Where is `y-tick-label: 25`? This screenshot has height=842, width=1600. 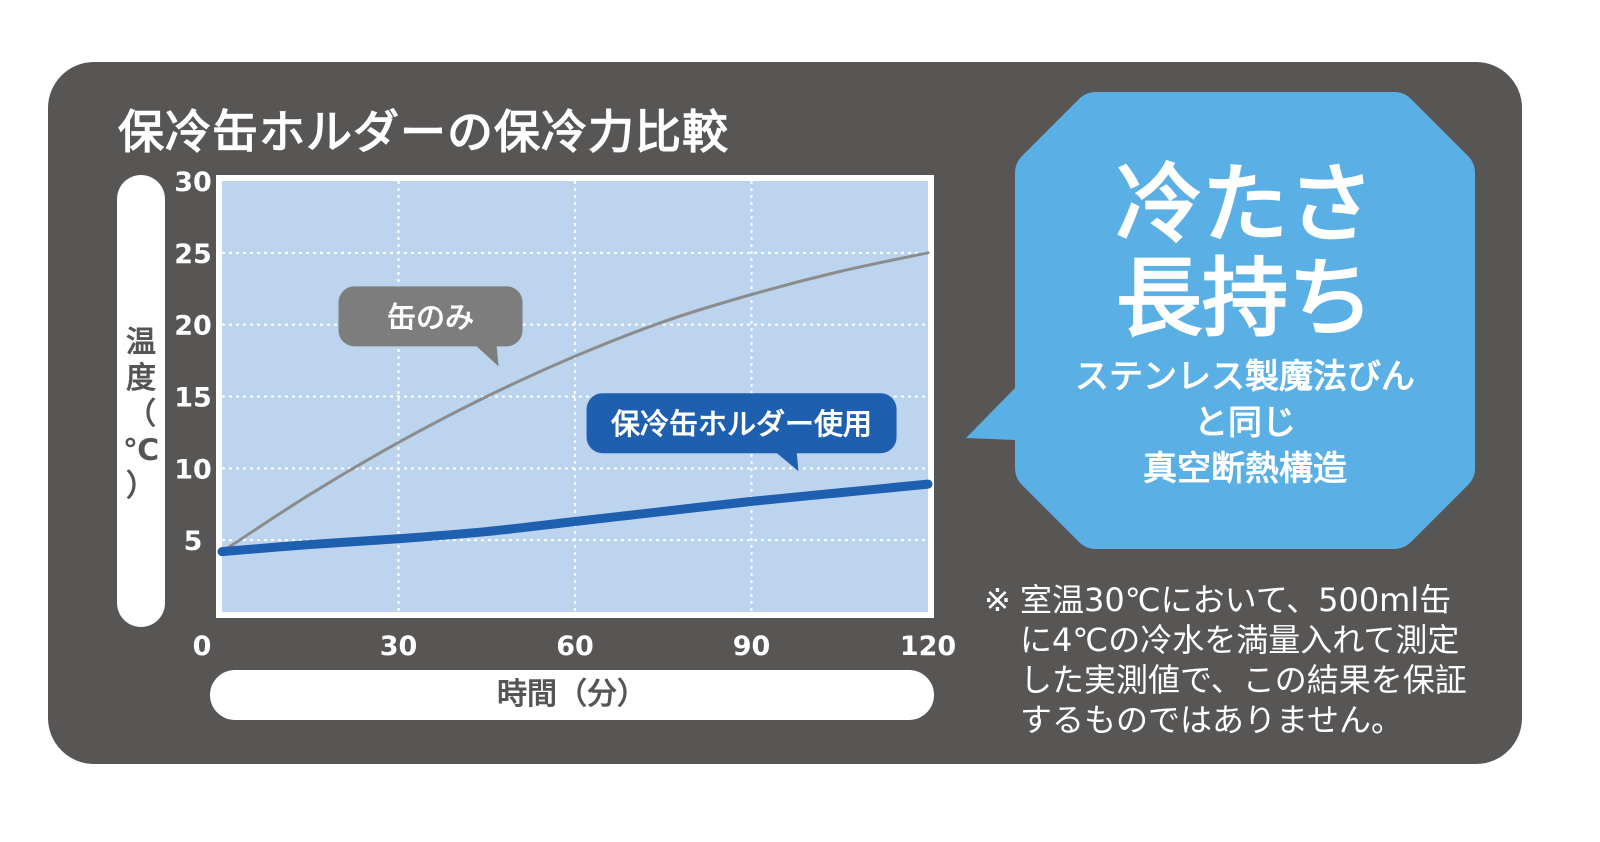
y-tick-label: 25 is located at coordinates (193, 254).